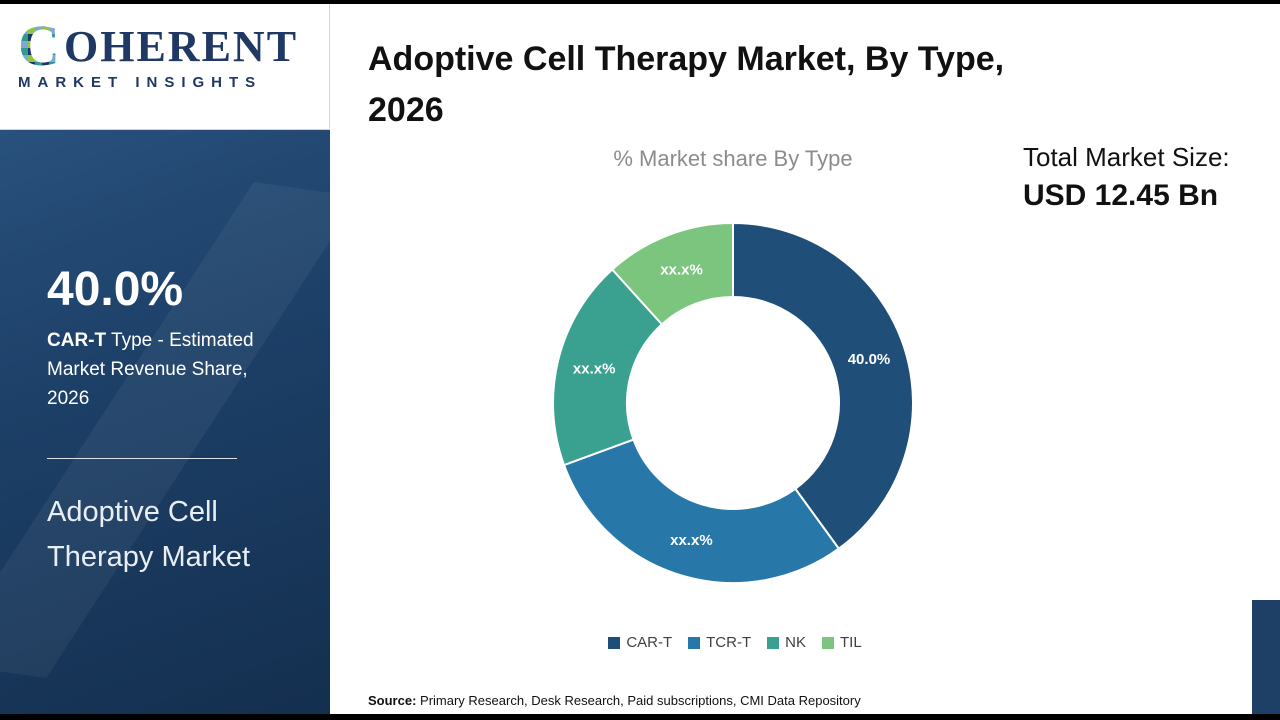 The height and width of the screenshot is (720, 1280). What do you see at coordinates (392, 700) in the screenshot?
I see `source-label: Source:` at bounding box center [392, 700].